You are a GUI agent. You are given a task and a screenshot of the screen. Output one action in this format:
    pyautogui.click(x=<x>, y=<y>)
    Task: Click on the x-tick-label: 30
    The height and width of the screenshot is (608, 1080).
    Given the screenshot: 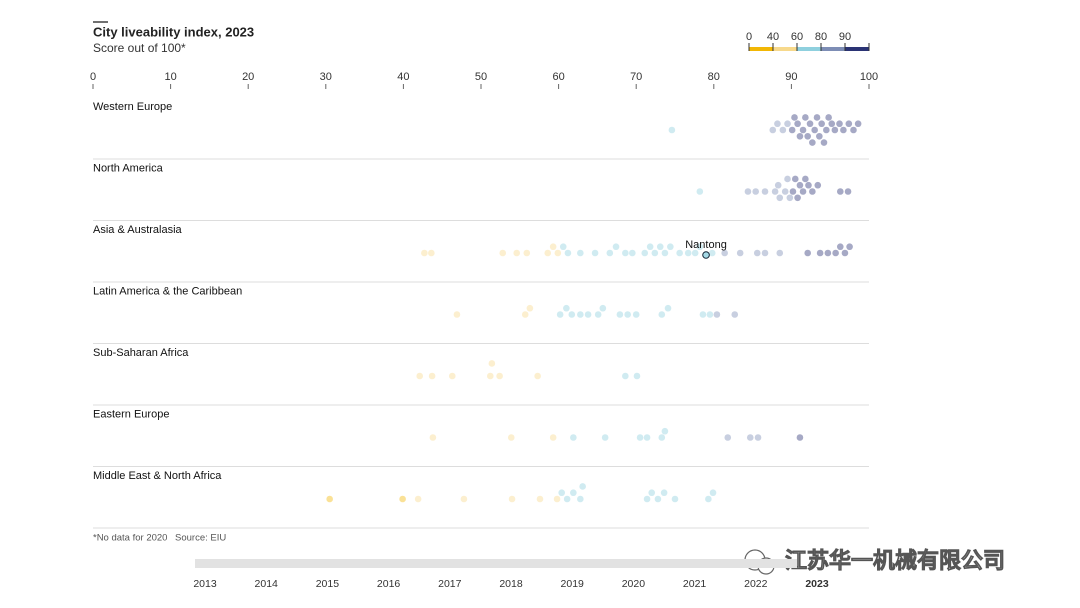 What is the action you would take?
    pyautogui.click(x=326, y=77)
    